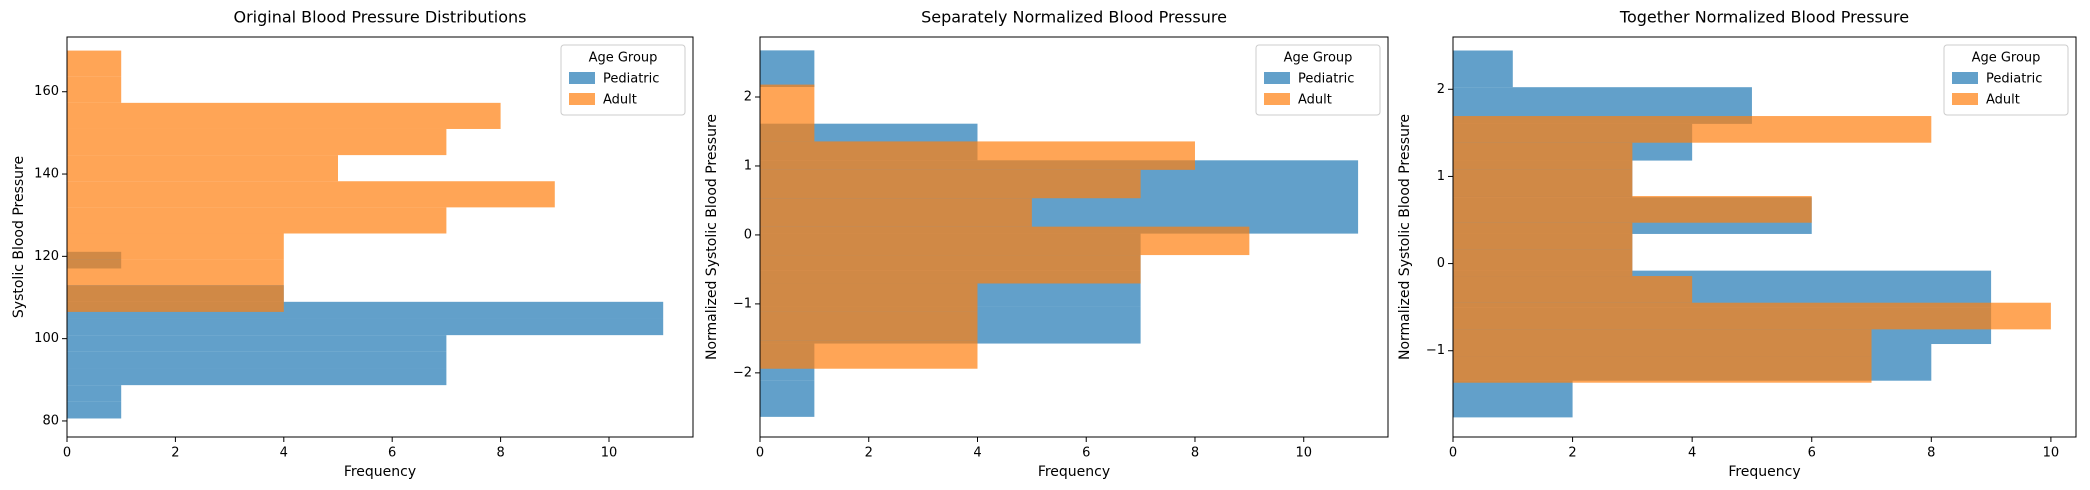 The width and height of the screenshot is (2090, 490). Describe the element at coordinates (379, 17) in the screenshot. I see `chart-title: Original Blood Pressure Distributions` at that location.